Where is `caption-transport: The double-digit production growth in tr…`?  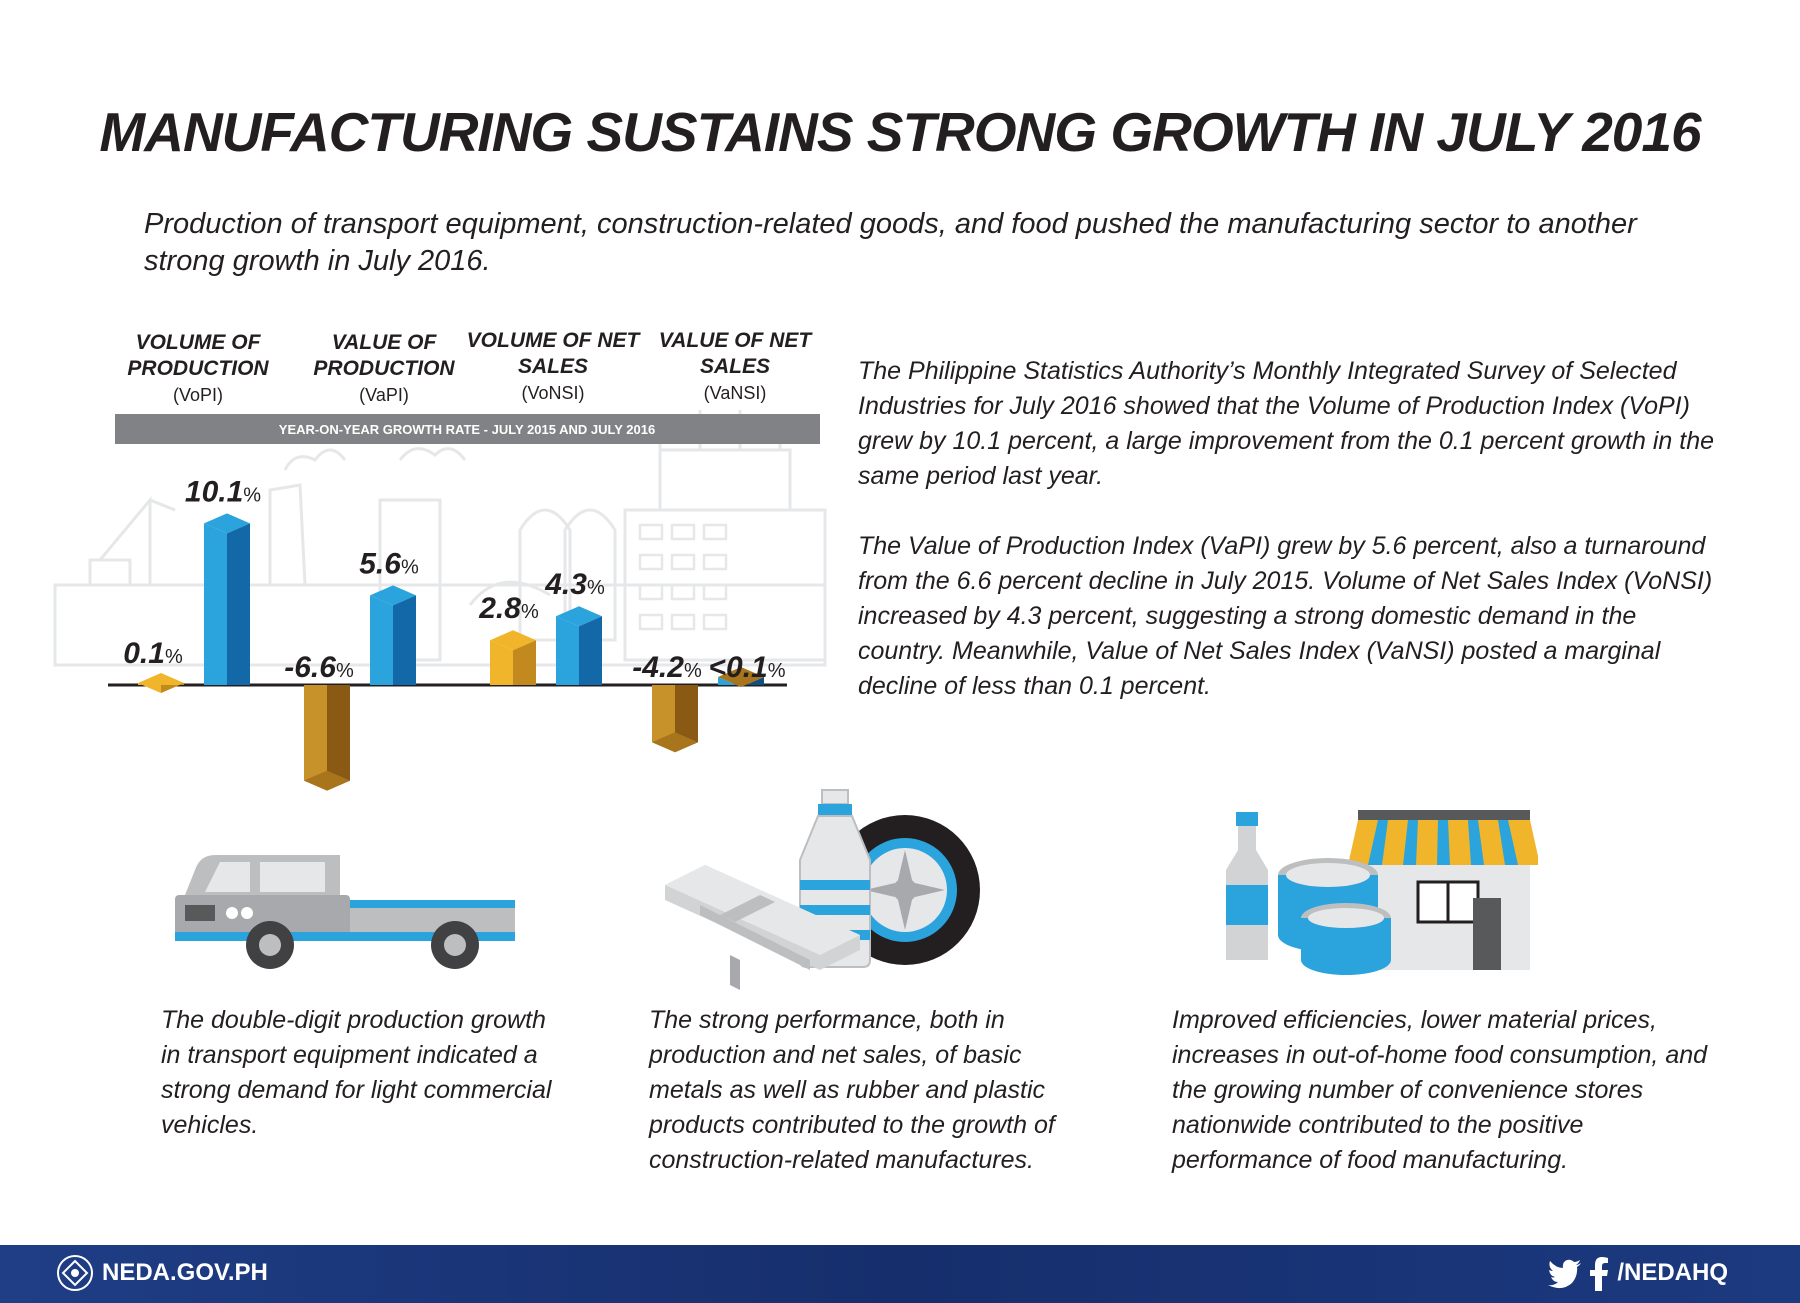
caption-transport: The double-digit production growth in tr… is located at coordinates (356, 1072).